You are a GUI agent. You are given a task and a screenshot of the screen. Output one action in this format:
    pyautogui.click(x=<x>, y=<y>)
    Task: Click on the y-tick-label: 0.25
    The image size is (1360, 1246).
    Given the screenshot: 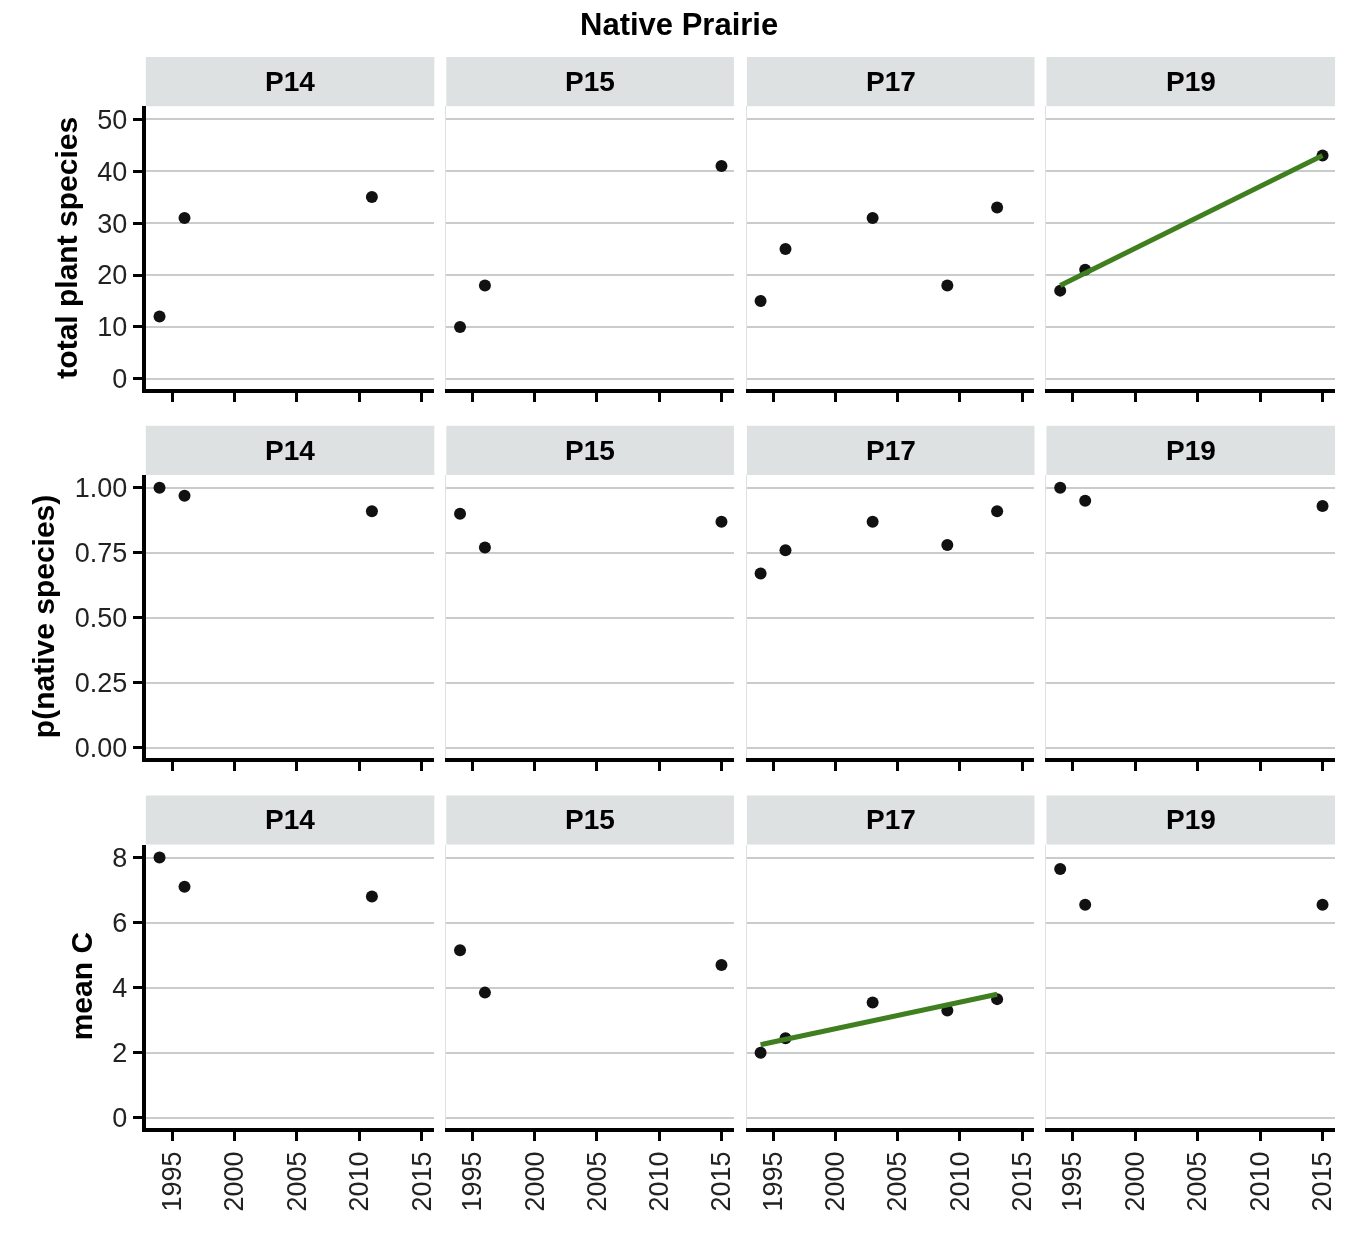 What is the action you would take?
    pyautogui.click(x=101, y=683)
    